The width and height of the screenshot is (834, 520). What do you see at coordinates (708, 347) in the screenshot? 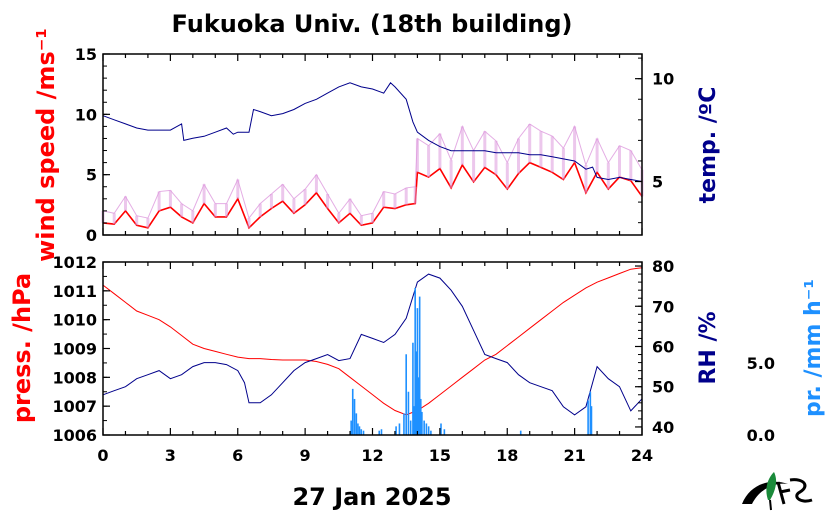
I see `humidity-axis-label: RH /%` at bounding box center [708, 347].